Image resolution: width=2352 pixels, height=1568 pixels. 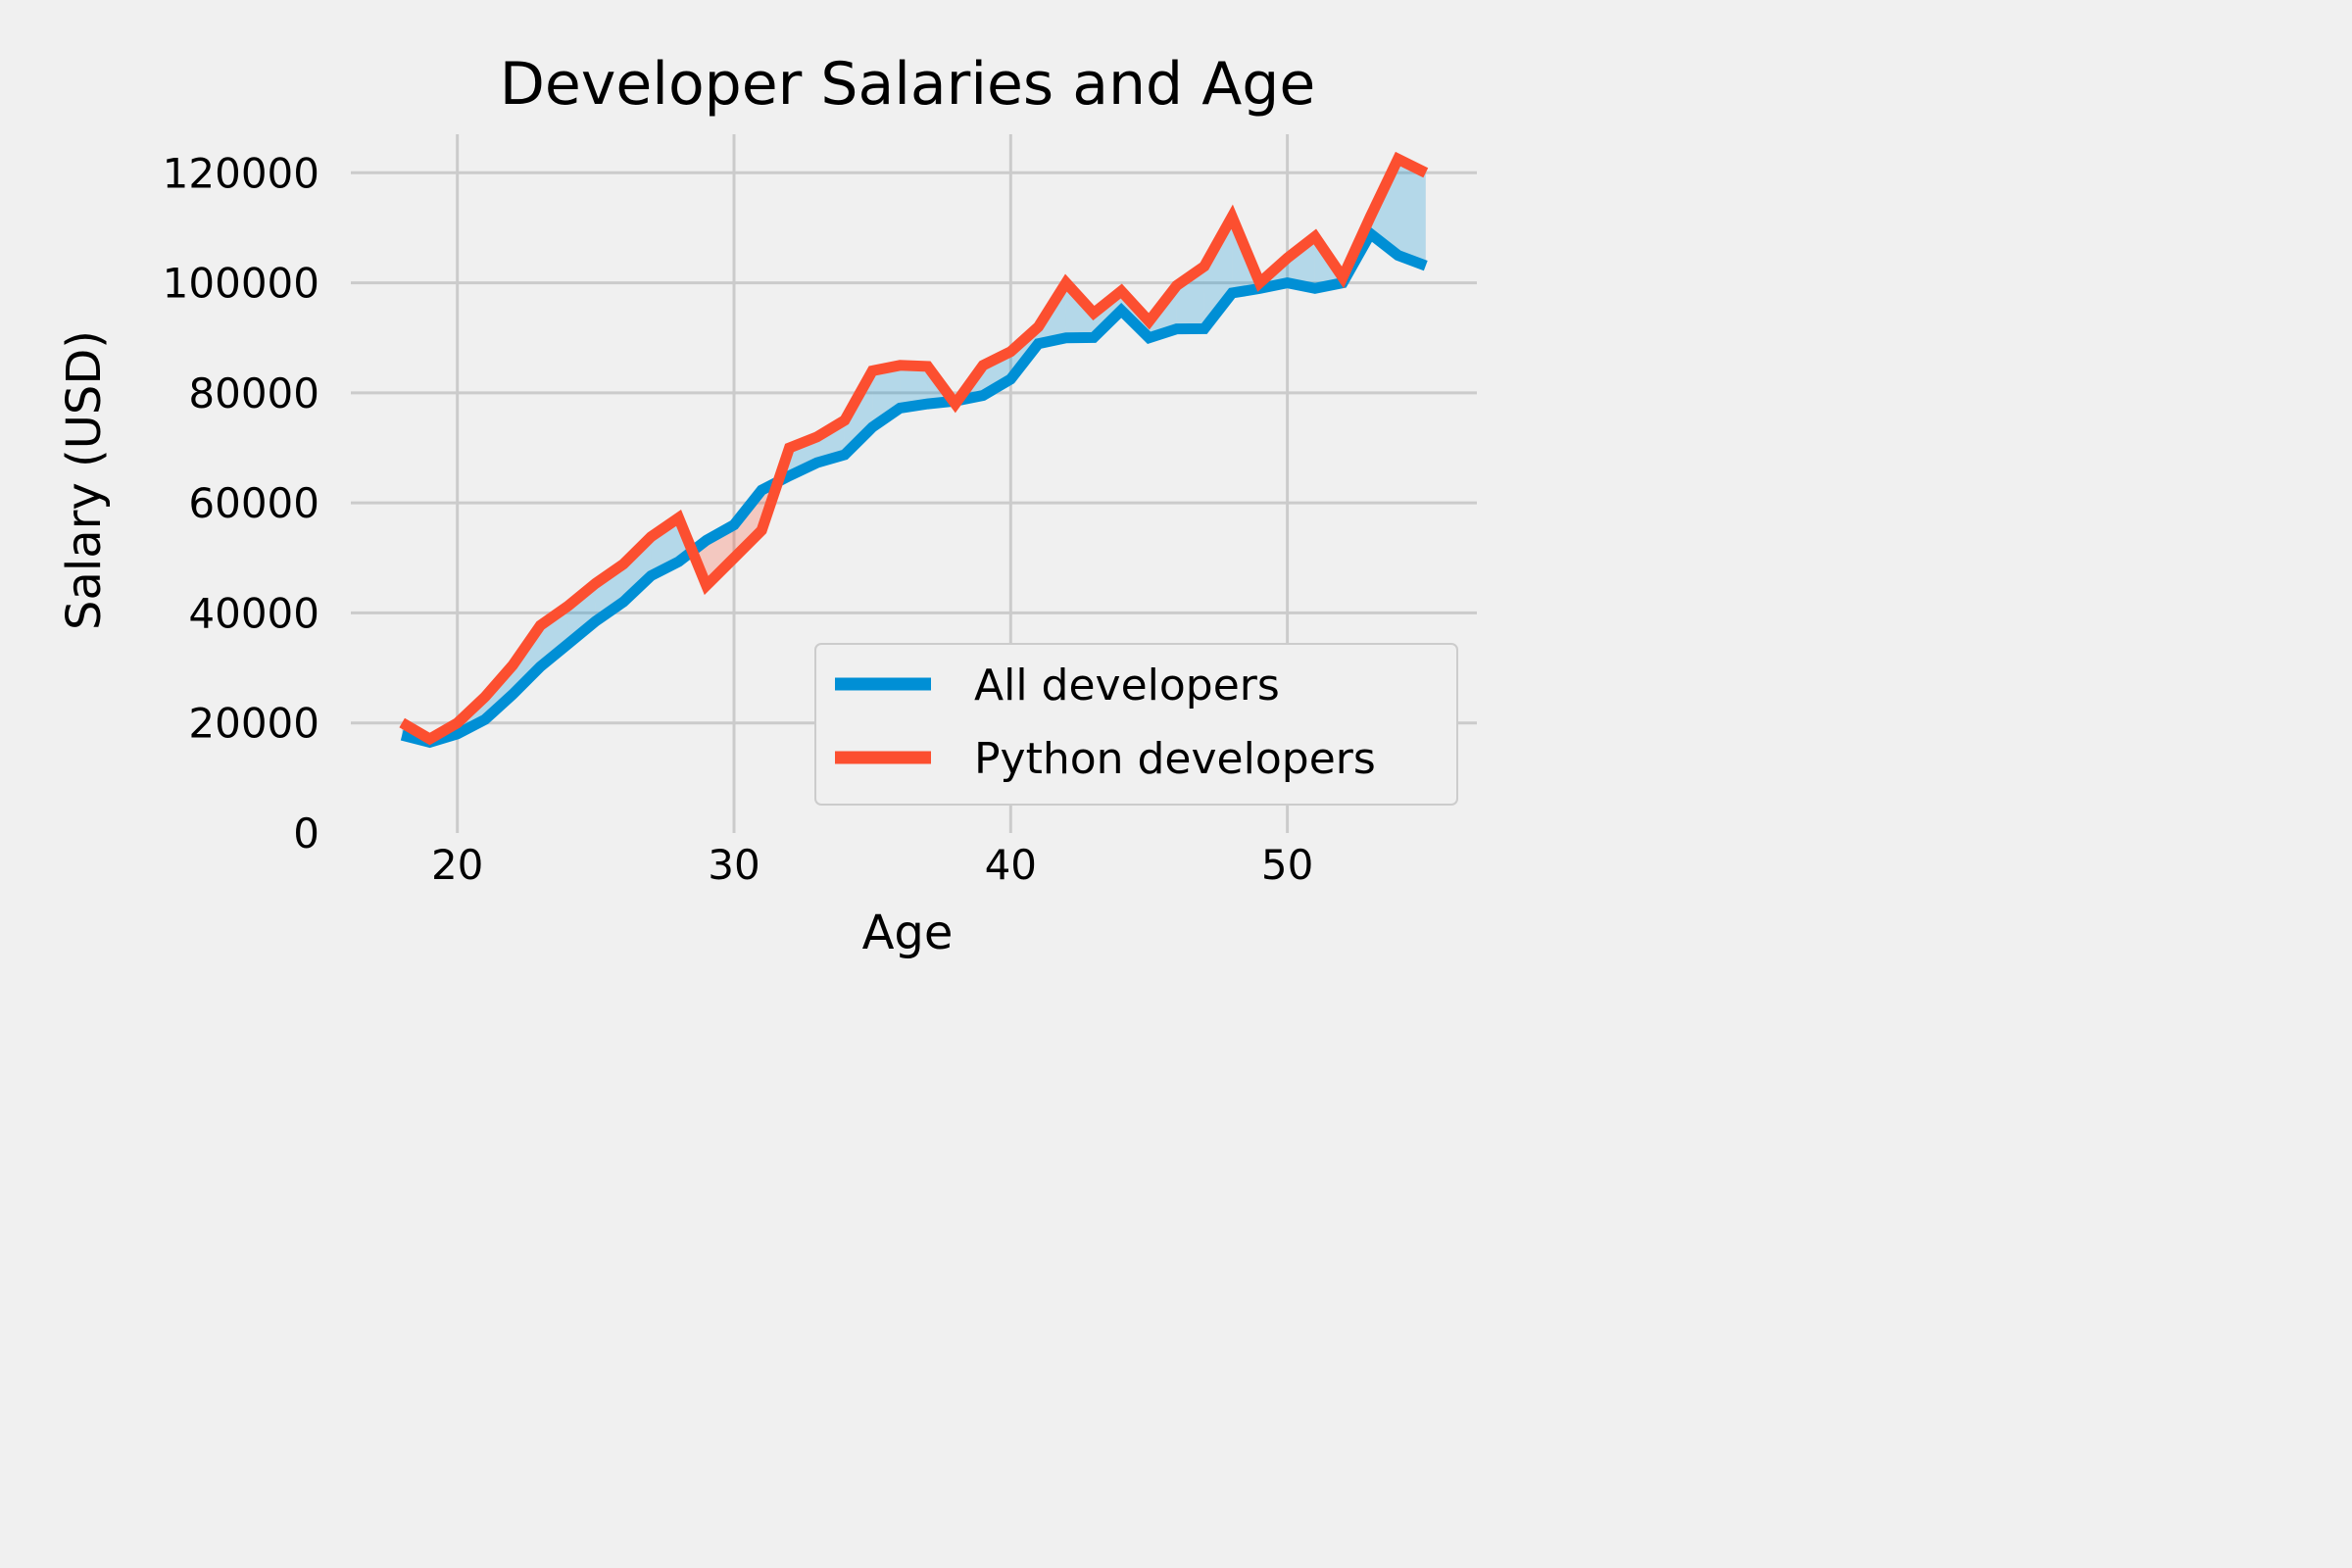 I want to click on legend-label-all-developers: All developers, so click(x=1127, y=685).